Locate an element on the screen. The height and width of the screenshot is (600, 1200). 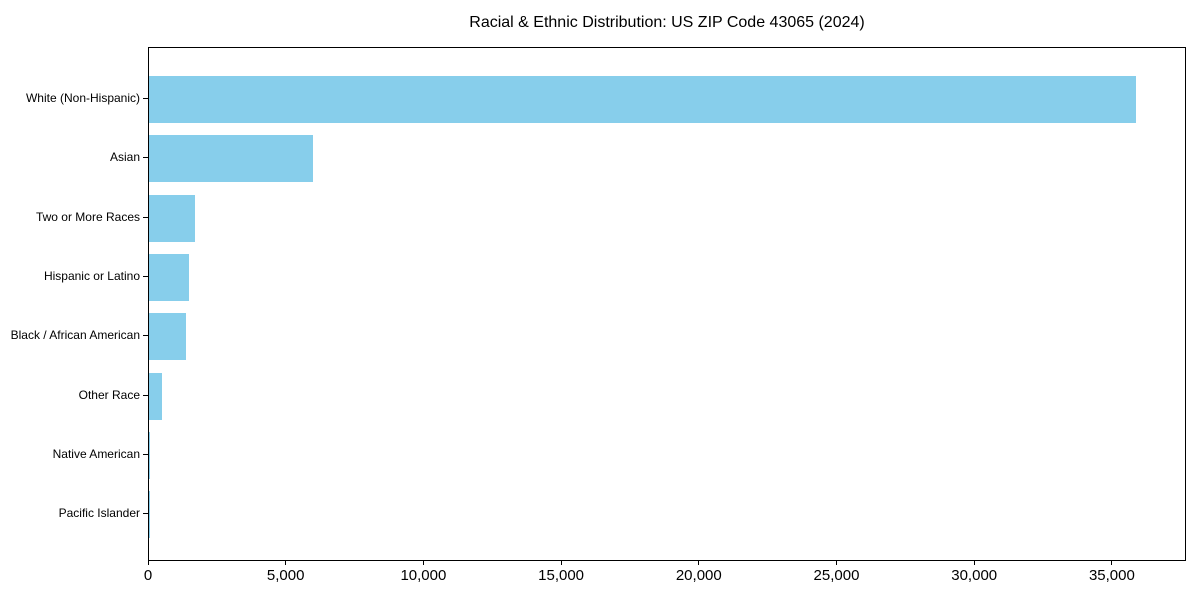
x-tick-label-30-000: 30,000 is located at coordinates (974, 575).